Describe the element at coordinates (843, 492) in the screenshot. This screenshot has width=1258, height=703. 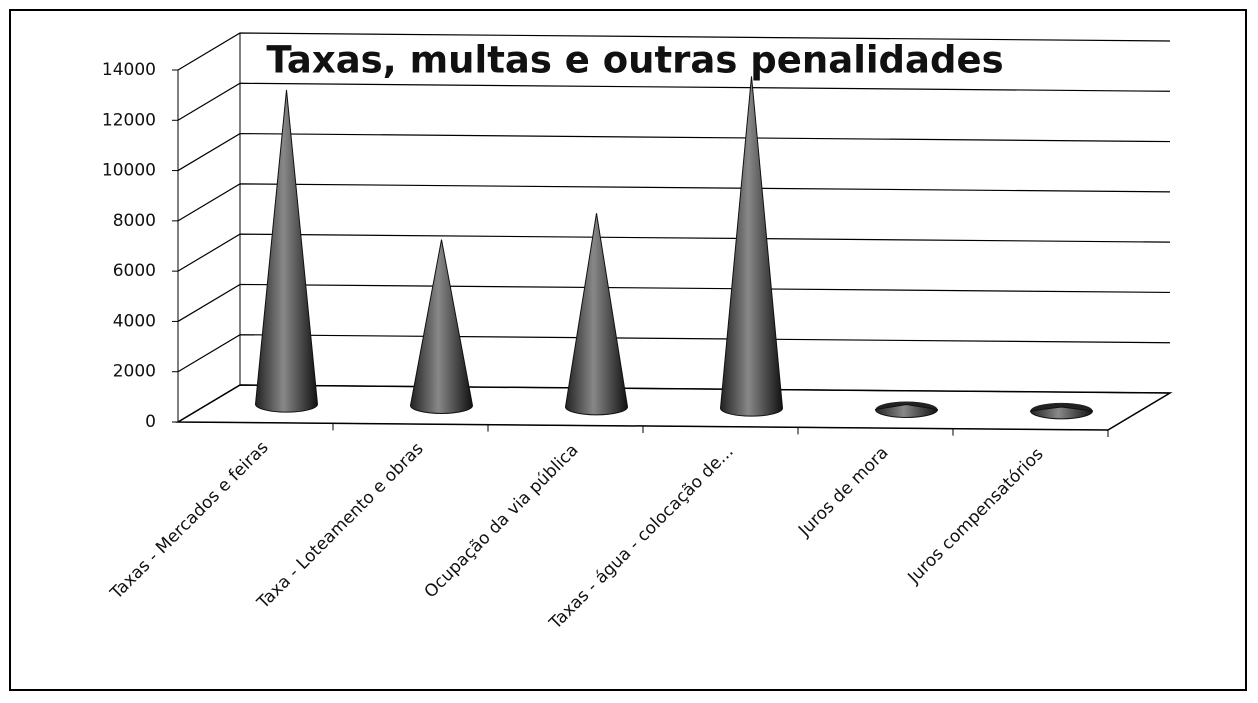
I see `x-tick-label: Juros de mora` at that location.